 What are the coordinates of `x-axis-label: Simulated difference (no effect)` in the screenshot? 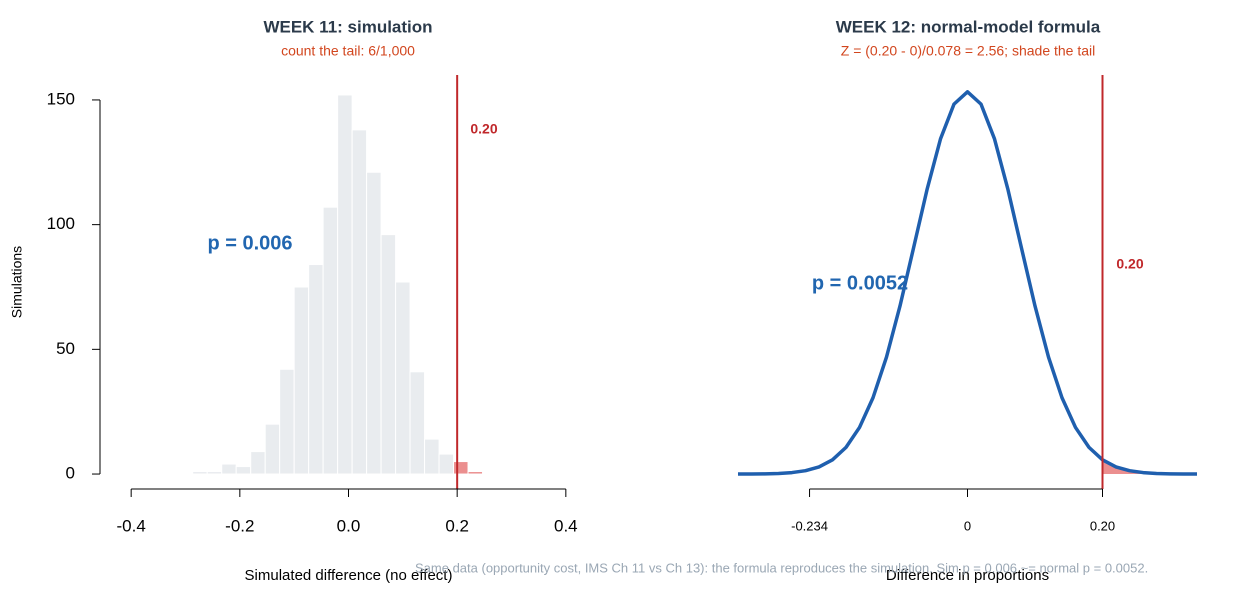 It's located at (349, 575).